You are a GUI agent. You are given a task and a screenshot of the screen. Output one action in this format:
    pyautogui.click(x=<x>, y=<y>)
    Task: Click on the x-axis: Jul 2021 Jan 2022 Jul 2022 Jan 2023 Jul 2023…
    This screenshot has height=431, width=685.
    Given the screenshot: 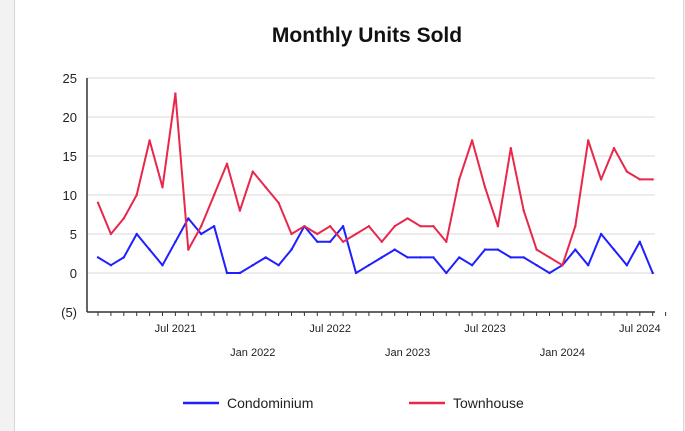 What is the action you would take?
    pyautogui.click(x=377, y=335)
    